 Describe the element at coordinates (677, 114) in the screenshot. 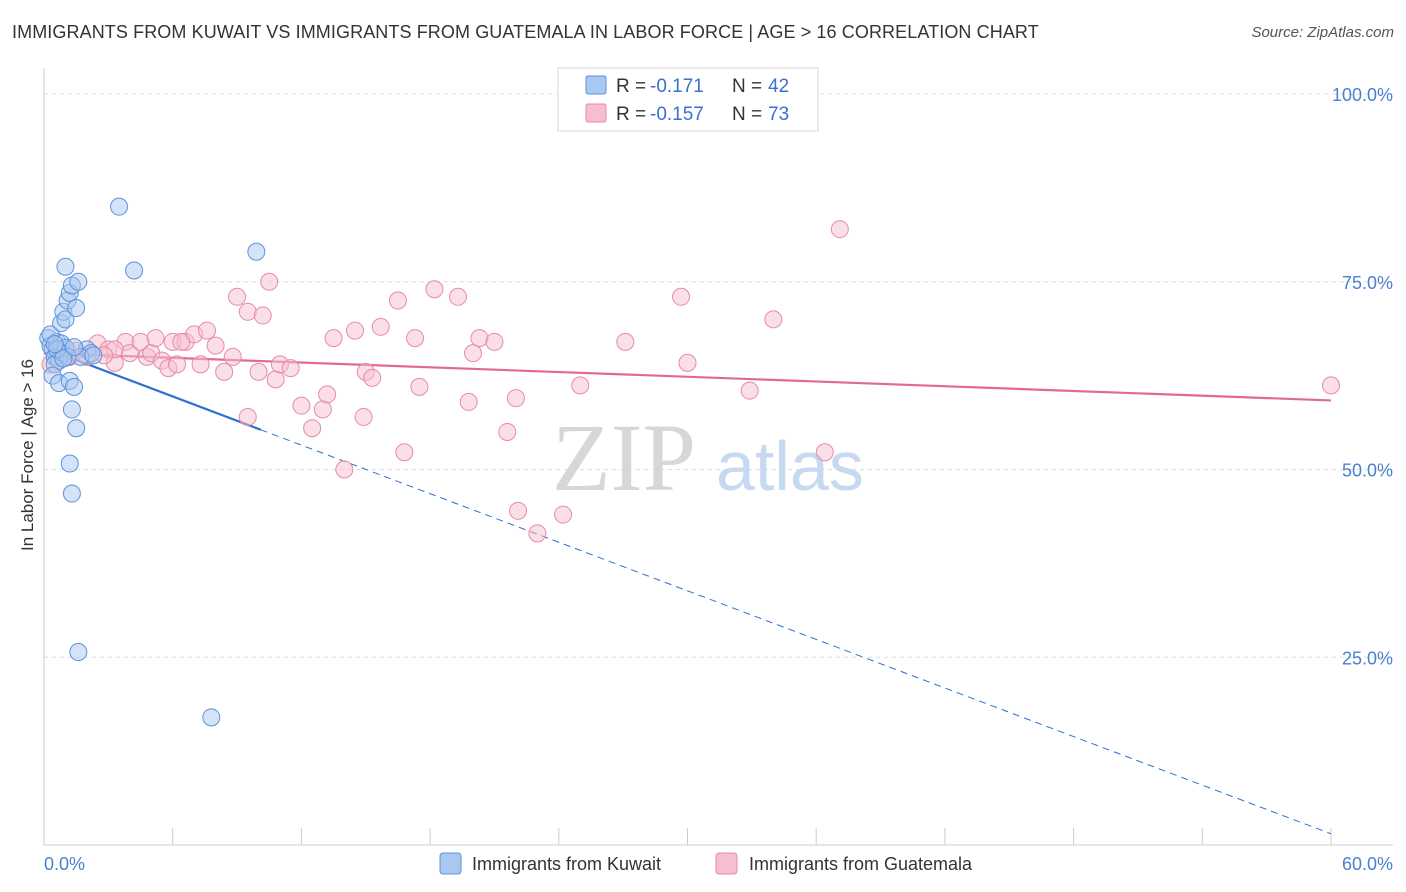

I see `legend-r-value-guatemala: -0.157` at that location.